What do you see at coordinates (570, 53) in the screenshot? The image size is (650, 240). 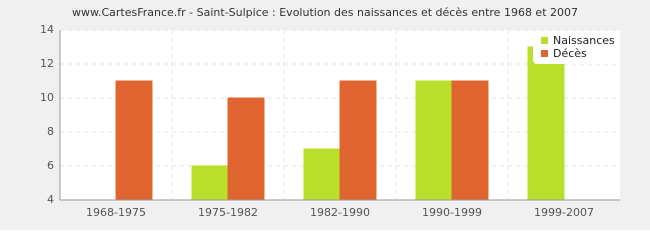 I see `legend-label: Décès` at bounding box center [570, 53].